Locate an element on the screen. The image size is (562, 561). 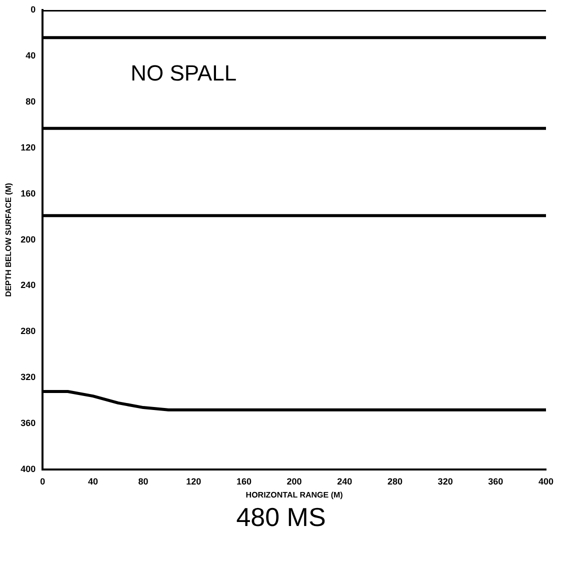
y-tick-label: 160 is located at coordinates (28, 193).